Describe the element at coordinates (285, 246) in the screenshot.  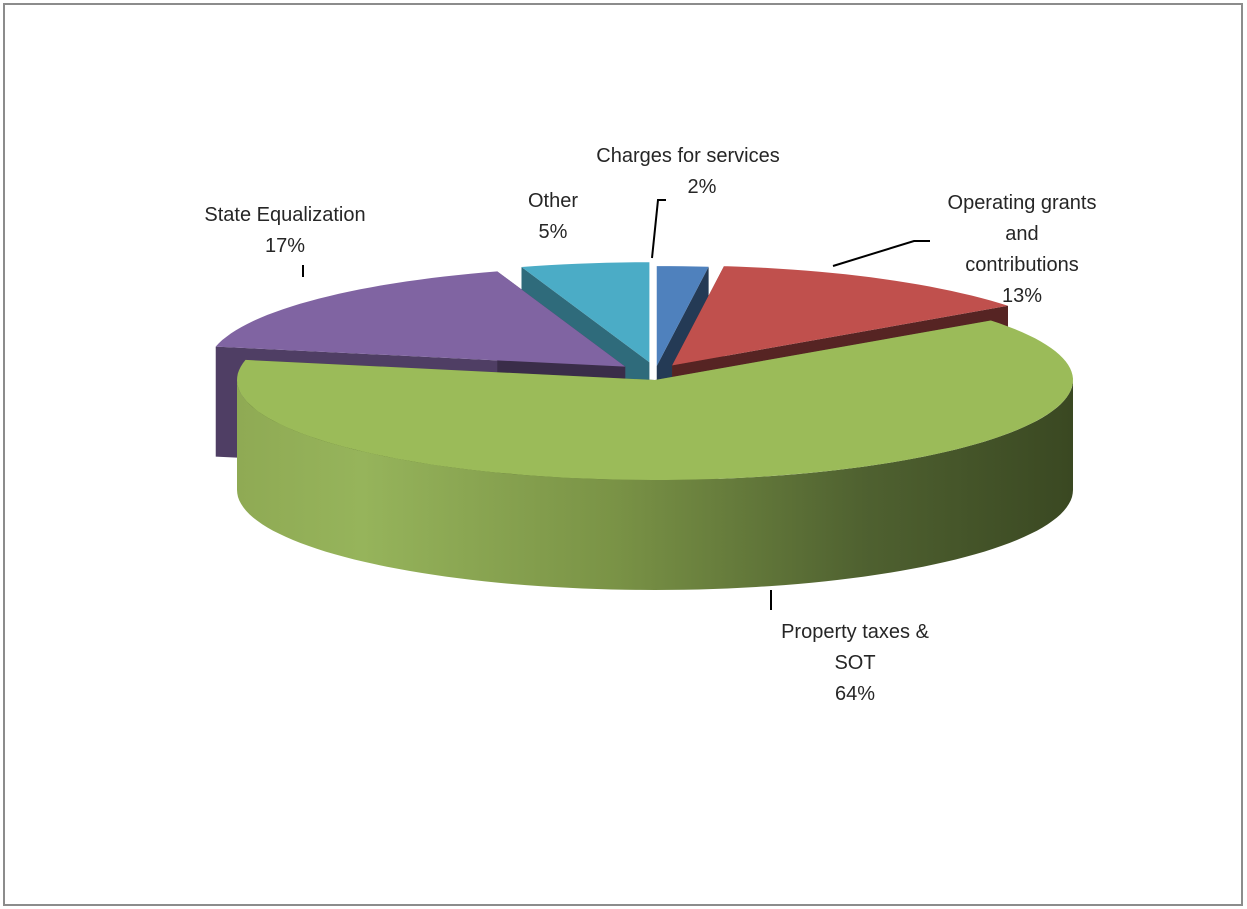
I see `label-percent: 17%` at that location.